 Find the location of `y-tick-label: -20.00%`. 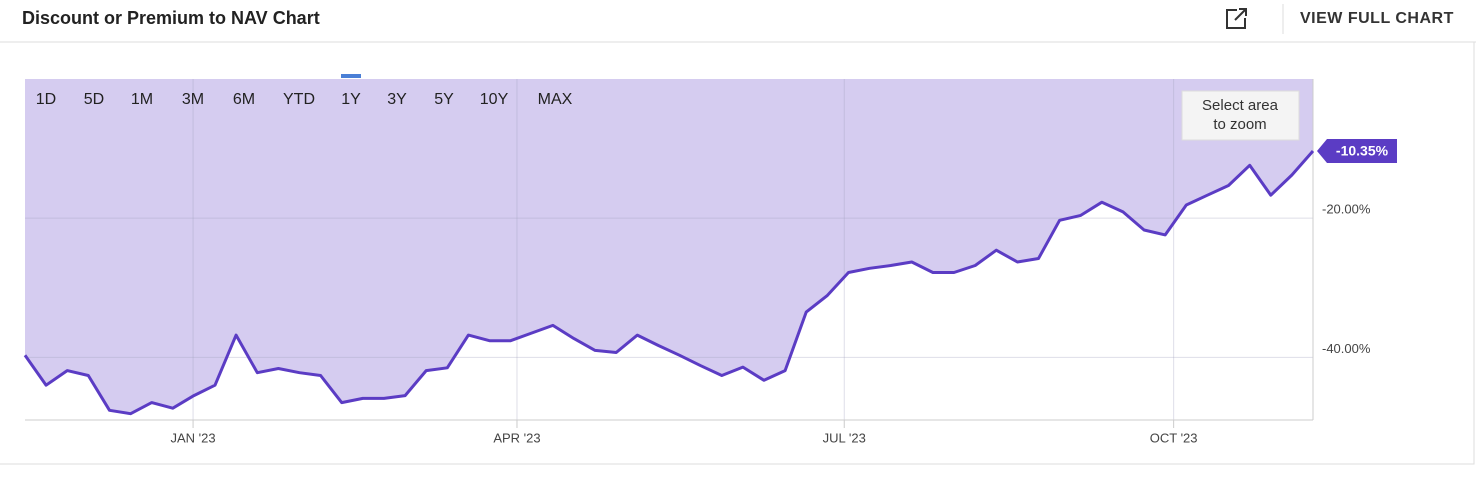

y-tick-label: -20.00% is located at coordinates (1346, 209).